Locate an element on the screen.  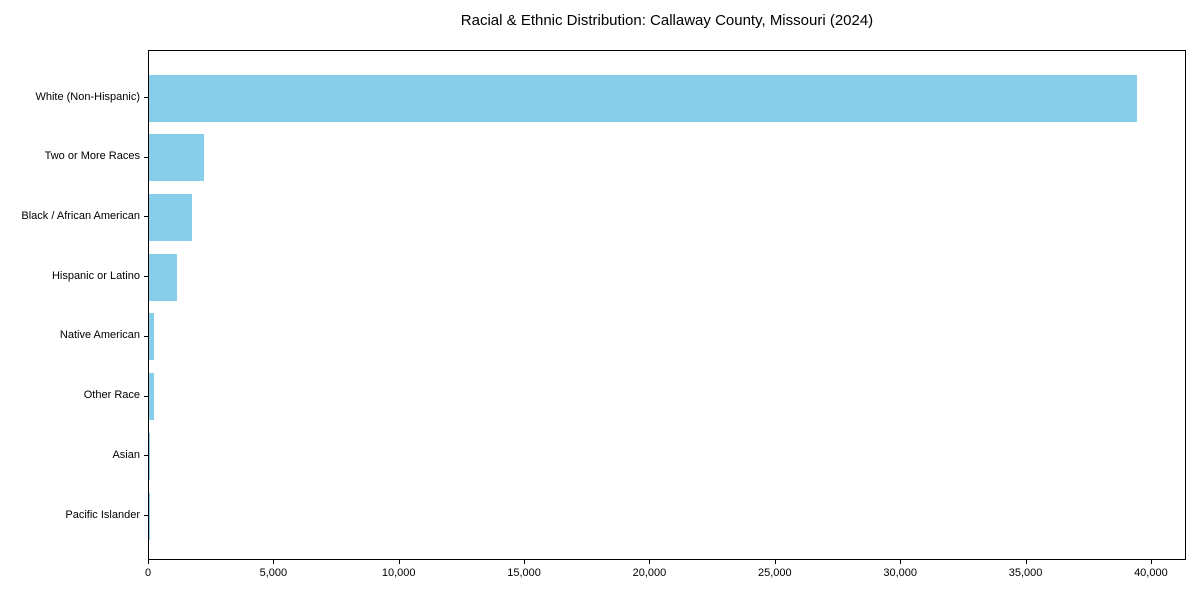
x-tick-label: 30,000 is located at coordinates (900, 573).